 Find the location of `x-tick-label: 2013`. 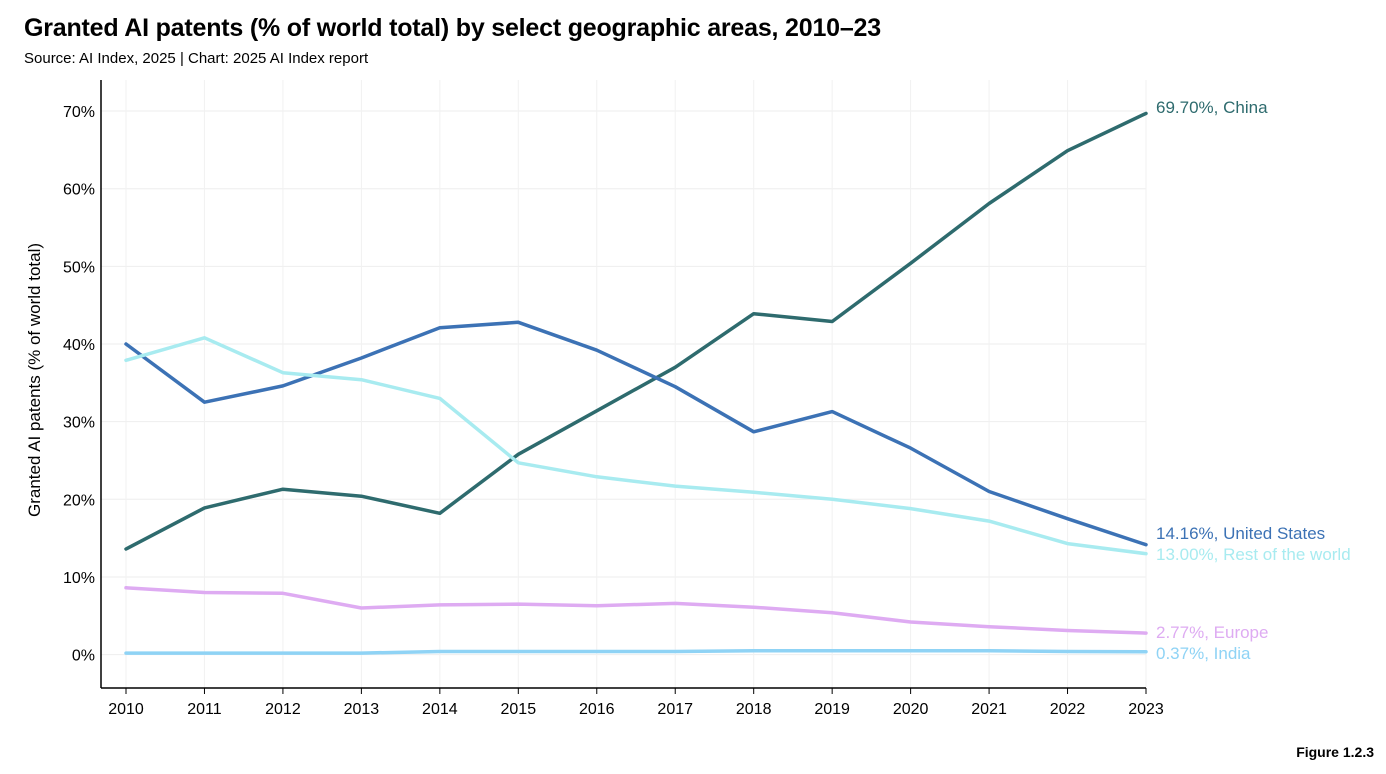

x-tick-label: 2013 is located at coordinates (362, 709).